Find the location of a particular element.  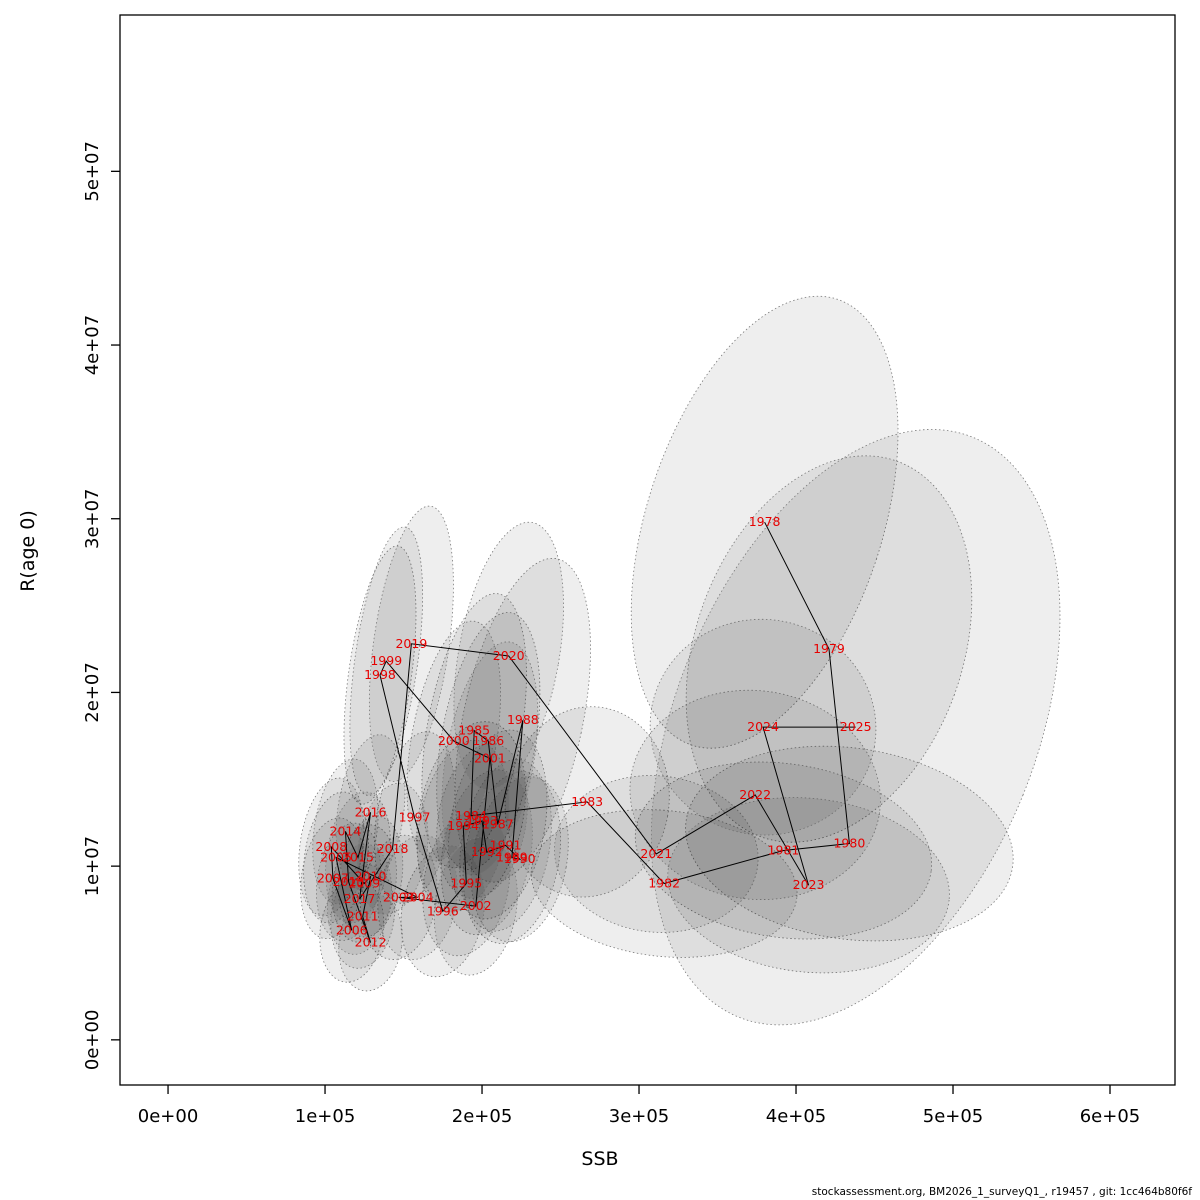

x-tick-label: 4e+05 is located at coordinates (796, 1116).